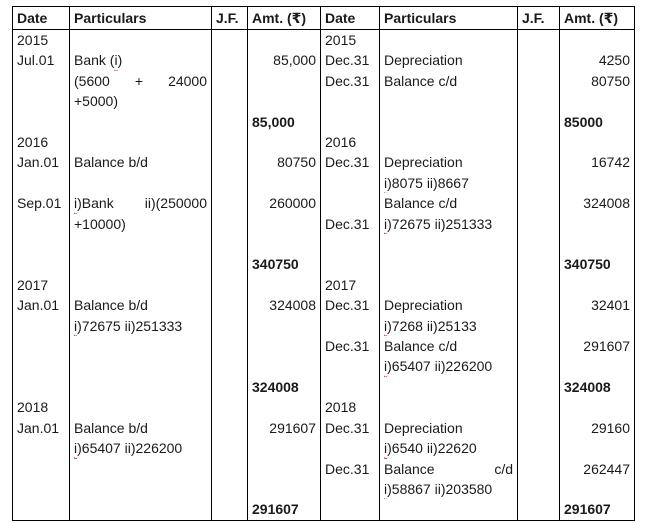  What do you see at coordinates (610, 305) in the screenshot?
I see `credit-amount-text: 32401` at bounding box center [610, 305].